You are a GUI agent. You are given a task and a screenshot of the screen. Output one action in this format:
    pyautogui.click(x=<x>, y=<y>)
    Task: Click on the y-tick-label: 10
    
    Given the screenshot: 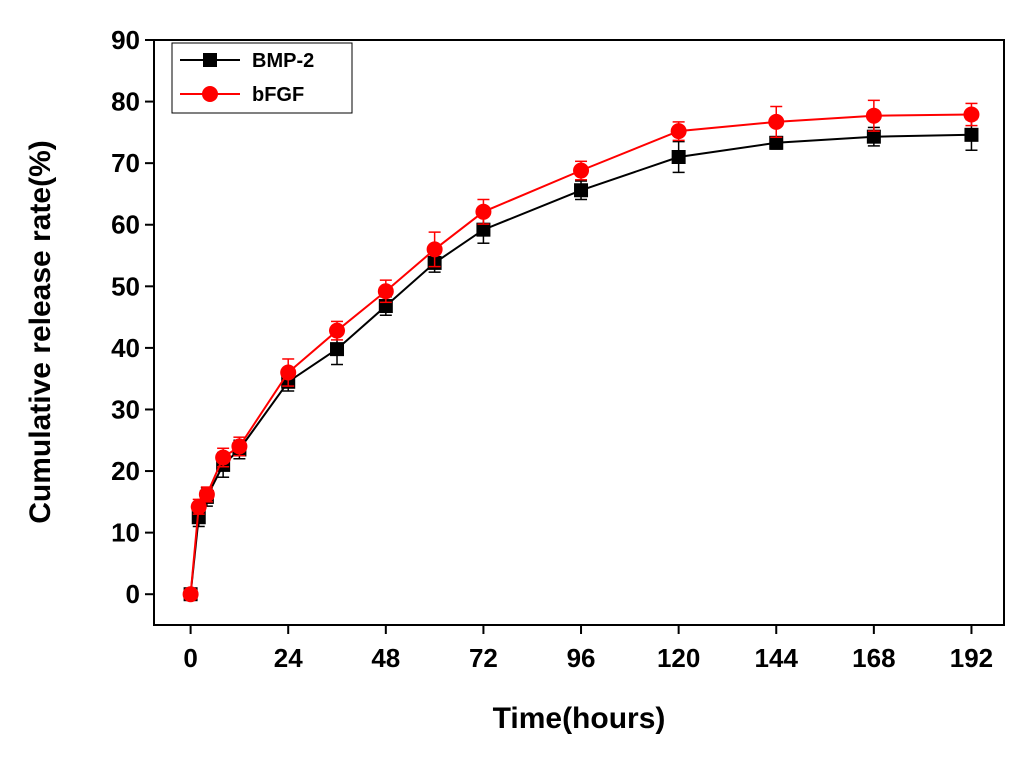 What is the action you would take?
    pyautogui.click(x=125, y=533)
    